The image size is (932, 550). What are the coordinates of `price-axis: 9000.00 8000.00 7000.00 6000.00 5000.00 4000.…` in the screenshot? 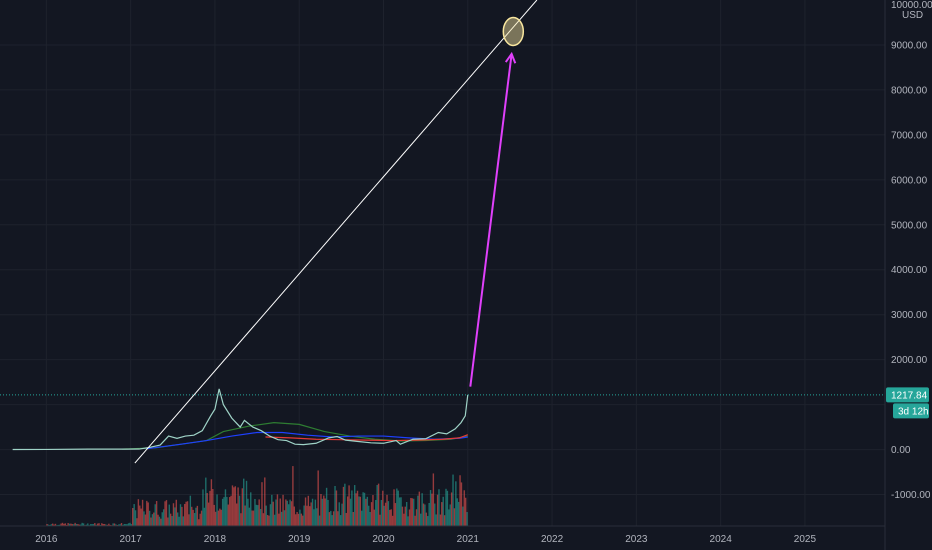 It's located at (911, 270).